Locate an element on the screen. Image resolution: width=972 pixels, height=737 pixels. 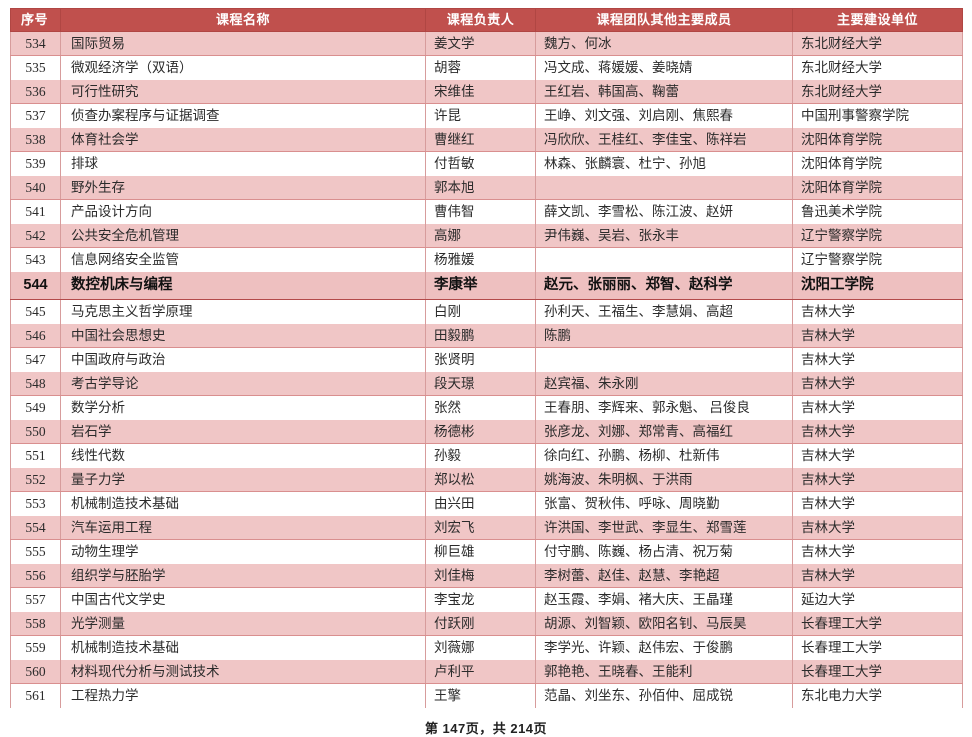
cell-seq: 557 is located at coordinates (35, 599).